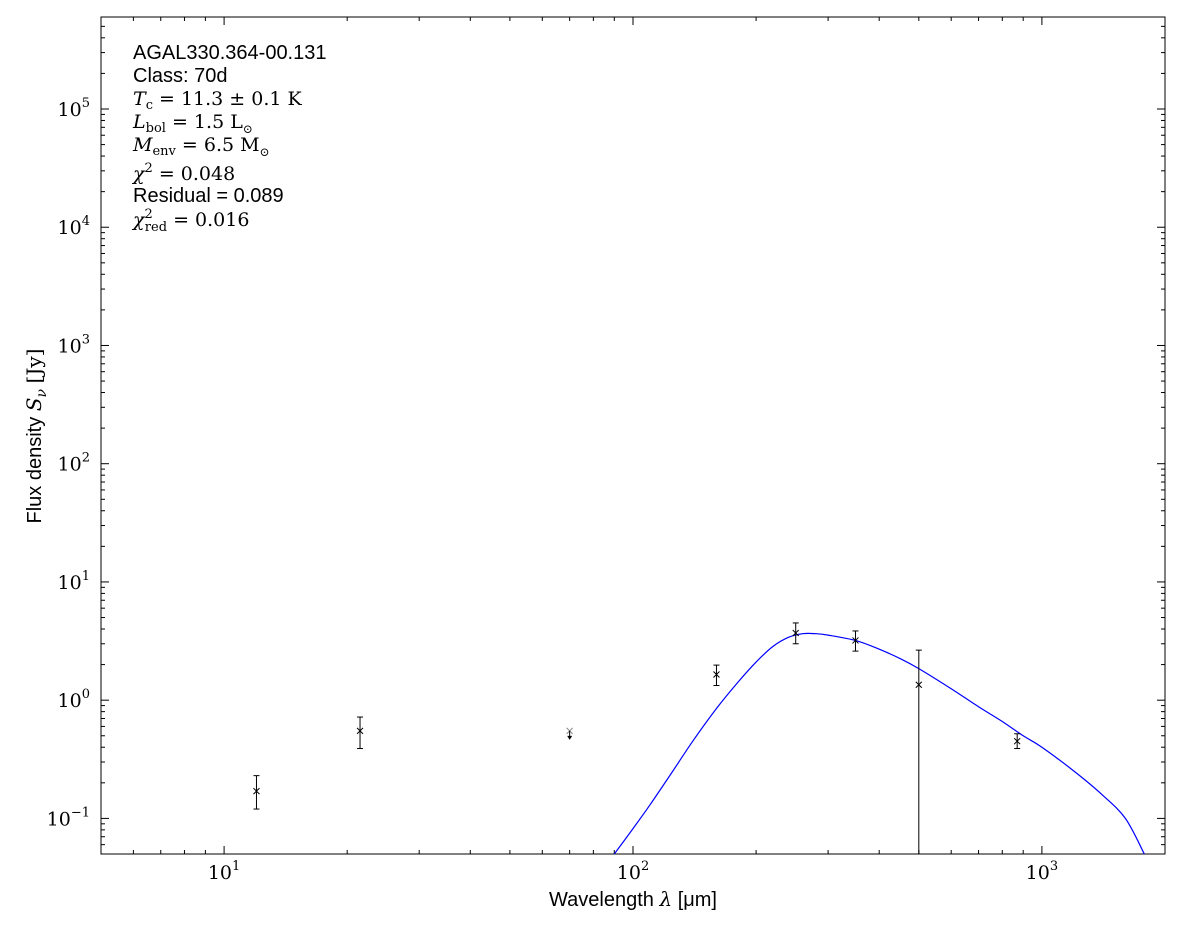 The width and height of the screenshot is (1200, 933). I want to click on y-axis-label: Flux density Sν [Jy], so click(36, 436).